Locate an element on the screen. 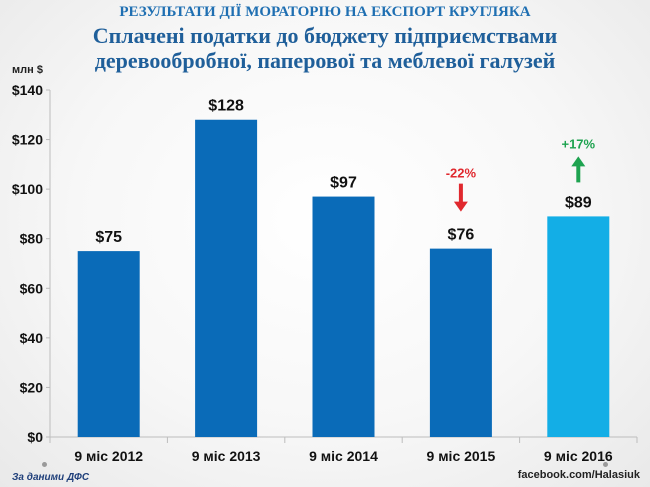 The width and height of the screenshot is (650, 487). y-axis-unit-label: млн $ is located at coordinates (27, 70).